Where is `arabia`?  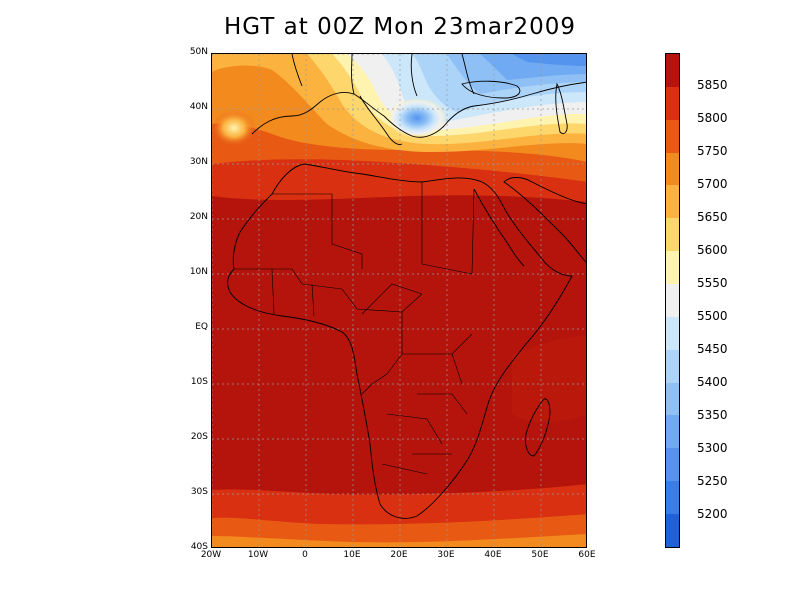
arabia is located at coordinates (544, 220).